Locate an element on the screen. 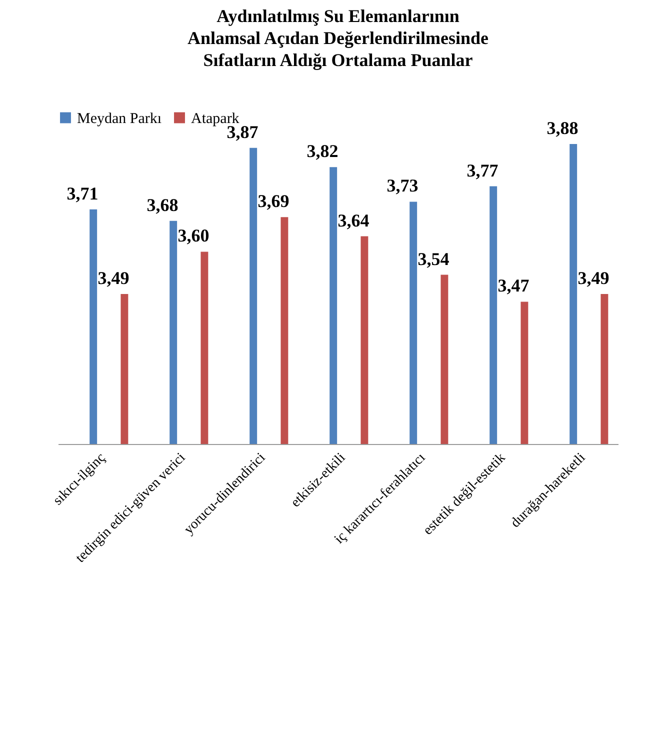  data-label: 3,77 is located at coordinates (482, 170).